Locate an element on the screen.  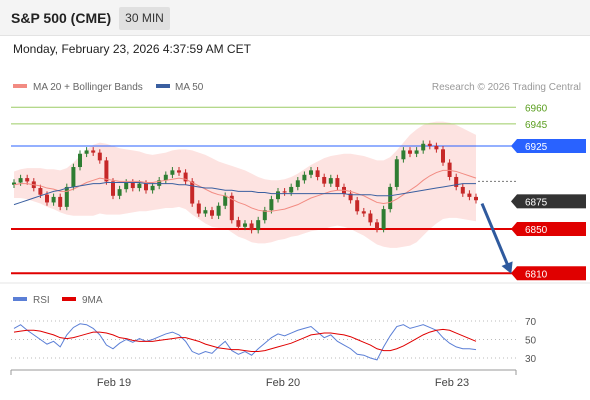
copyright-text: Research © 2026 Trading Central is located at coordinates (506, 87).